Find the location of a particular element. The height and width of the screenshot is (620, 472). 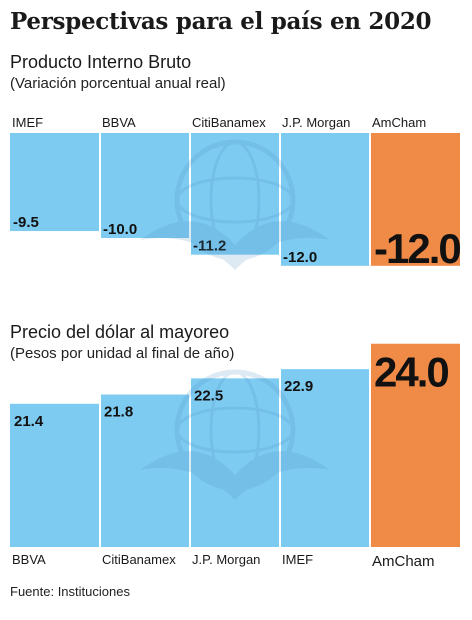

gdp-chart-subtitle: (Variación porcentual anual real) is located at coordinates (118, 83).